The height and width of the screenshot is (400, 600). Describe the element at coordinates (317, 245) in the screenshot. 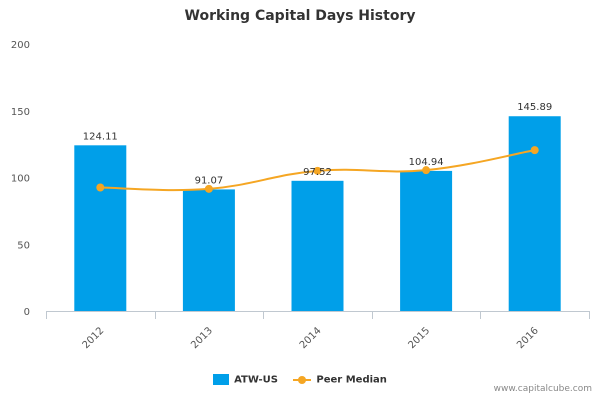

I see `bar-2014` at that location.